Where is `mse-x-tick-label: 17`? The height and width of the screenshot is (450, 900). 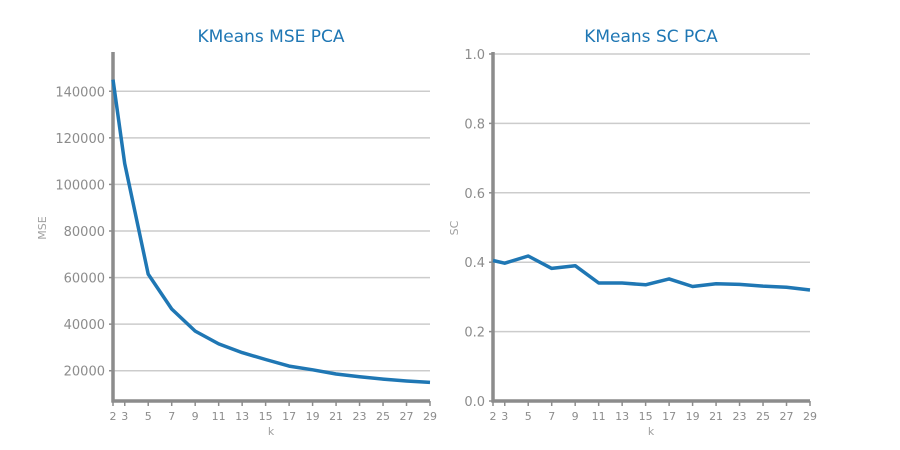 mse-x-tick-label: 17 is located at coordinates (289, 416).